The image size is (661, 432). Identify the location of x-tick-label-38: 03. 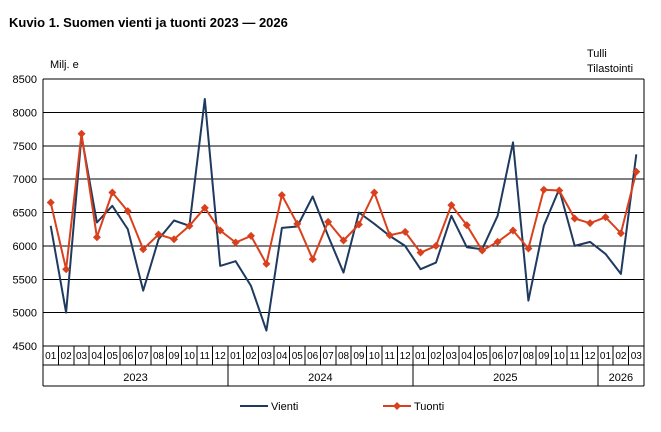
(637, 356).